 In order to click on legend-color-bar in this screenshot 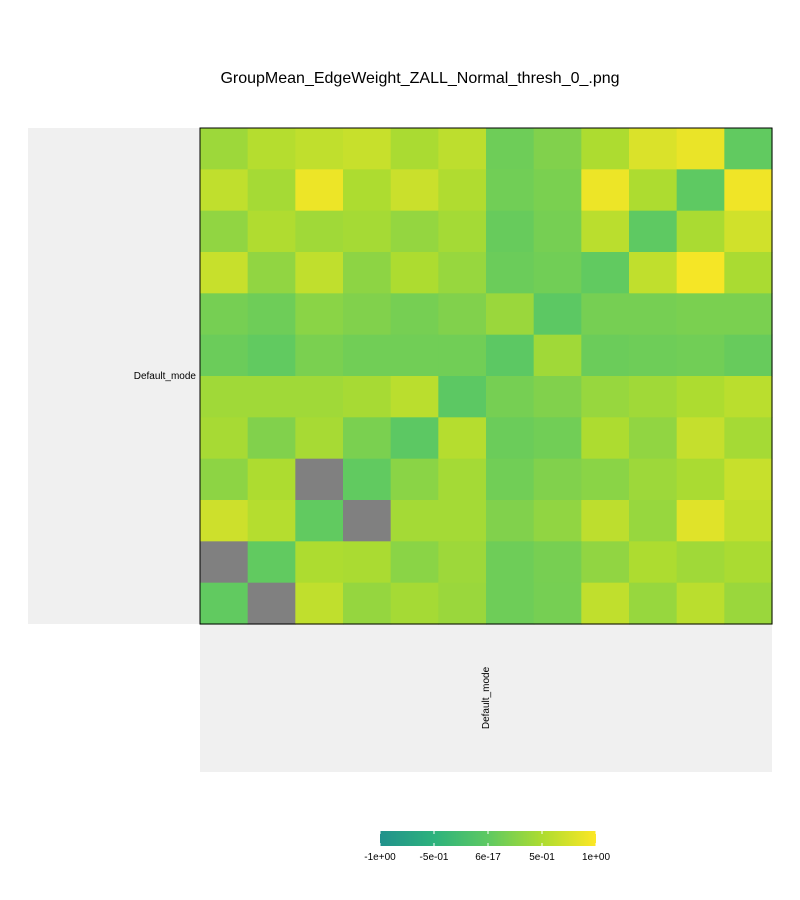, I will do `click(488, 838)`.